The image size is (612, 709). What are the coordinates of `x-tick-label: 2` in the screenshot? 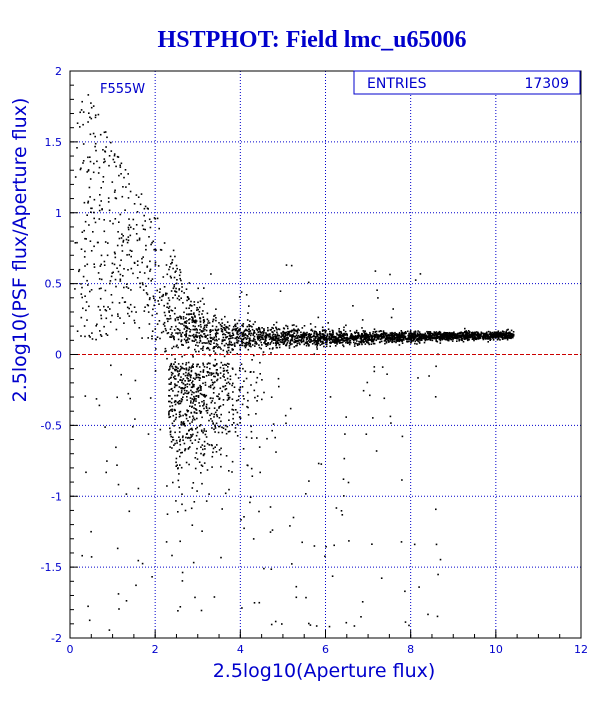 It's located at (155, 649).